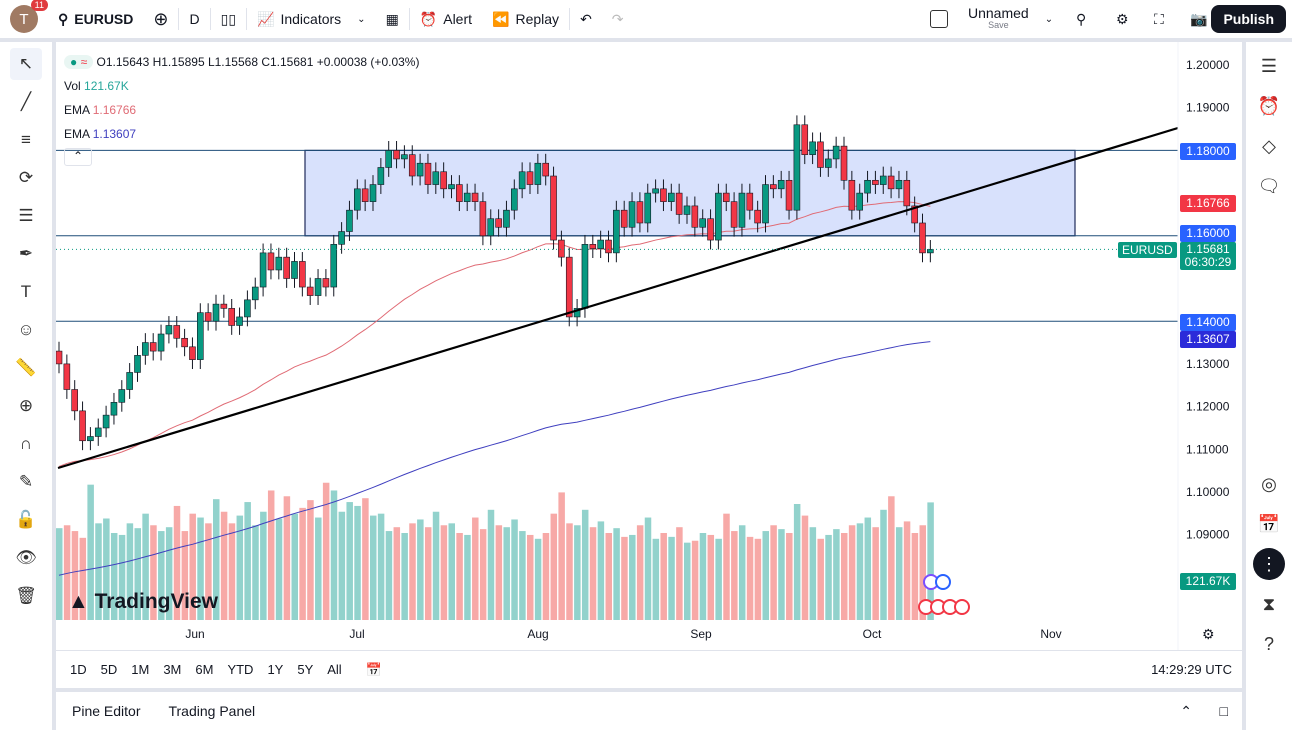 This screenshot has width=1292, height=730. What do you see at coordinates (1248, 19) in the screenshot?
I see `publish-button: Publish` at bounding box center [1248, 19].